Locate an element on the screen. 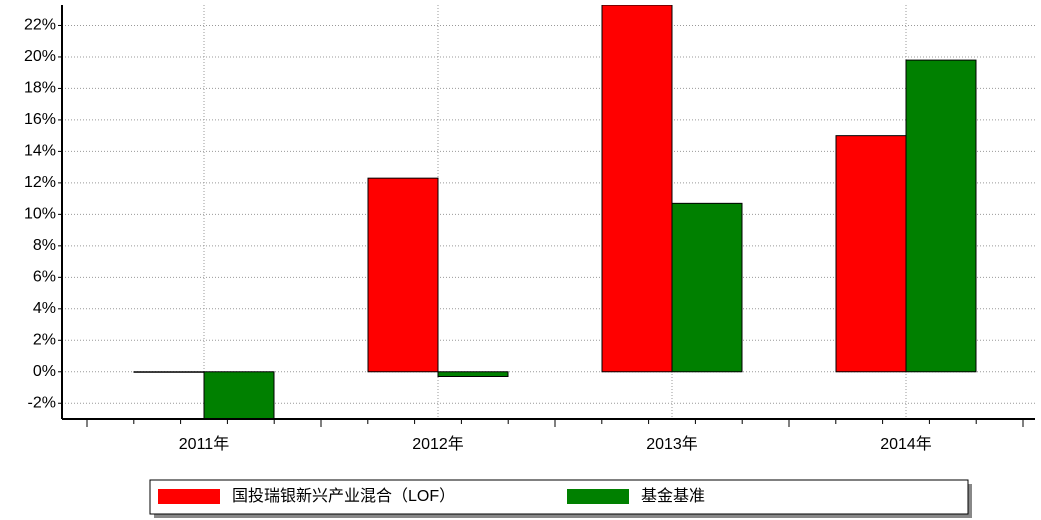 The height and width of the screenshot is (520, 1041). x-tick-label: 2012年 is located at coordinates (438, 444).